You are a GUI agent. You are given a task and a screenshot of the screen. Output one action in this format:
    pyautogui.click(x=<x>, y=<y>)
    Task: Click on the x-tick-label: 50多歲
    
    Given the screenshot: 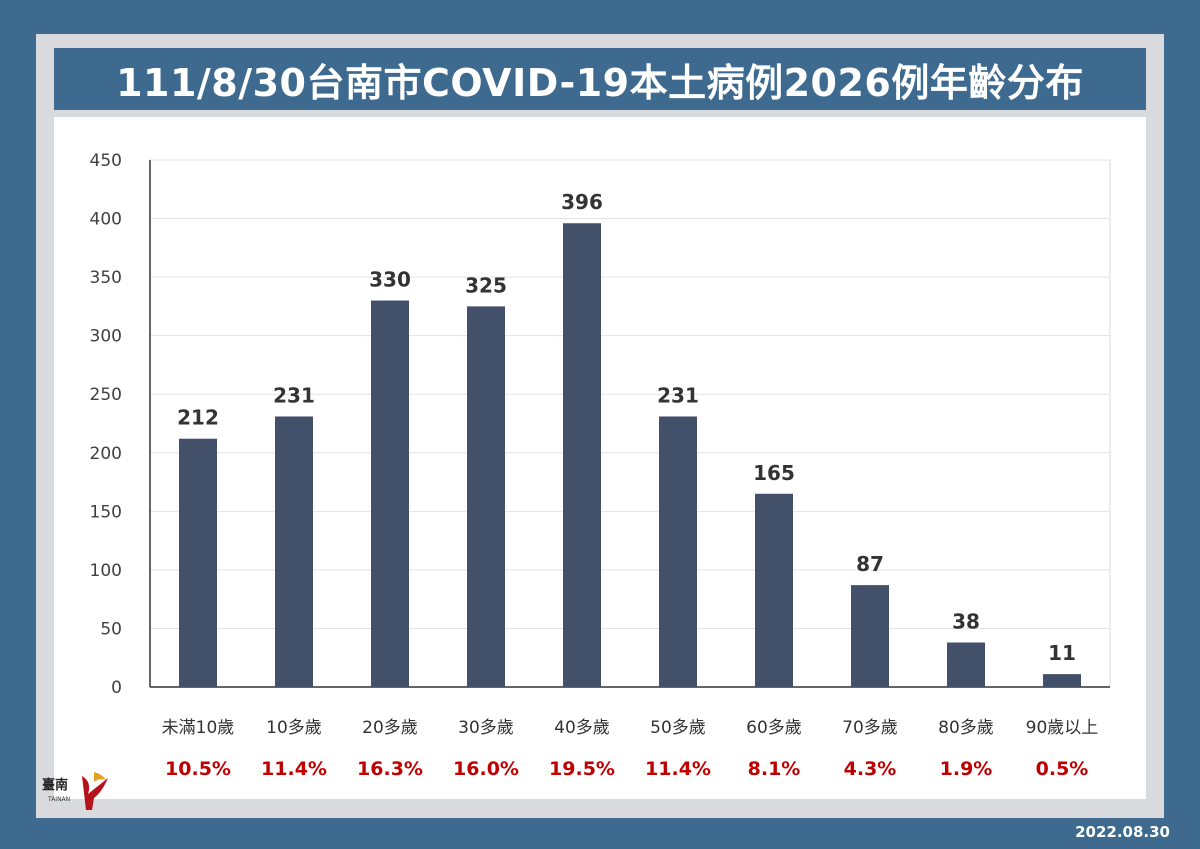 What is the action you would take?
    pyautogui.click(x=678, y=728)
    